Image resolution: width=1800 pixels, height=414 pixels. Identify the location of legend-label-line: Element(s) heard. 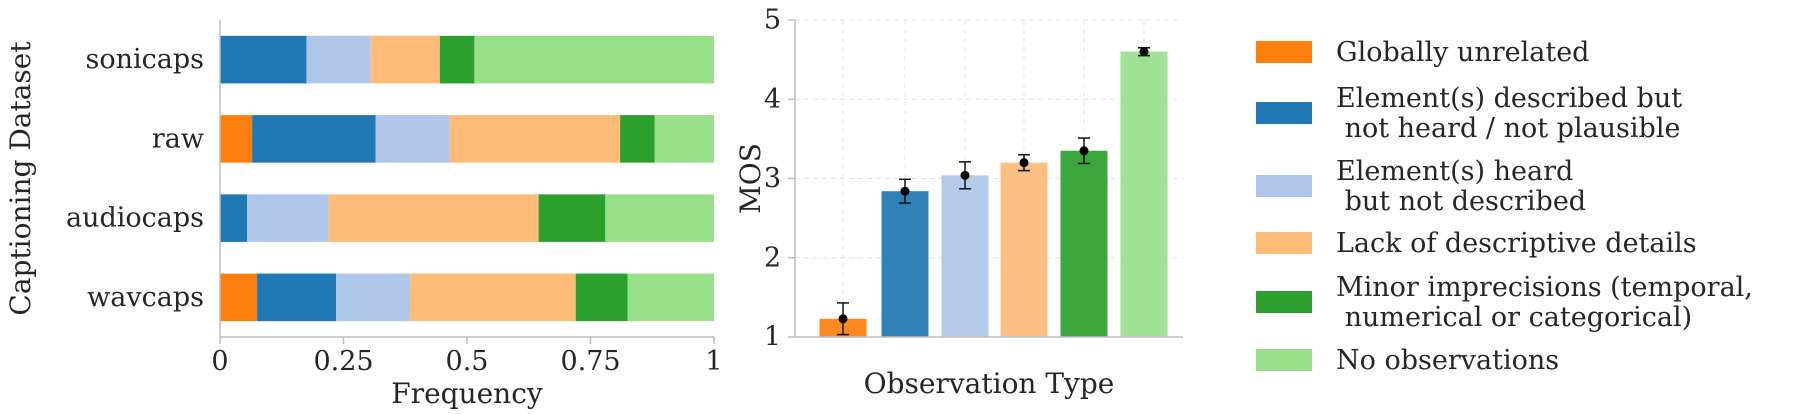
(1454, 171).